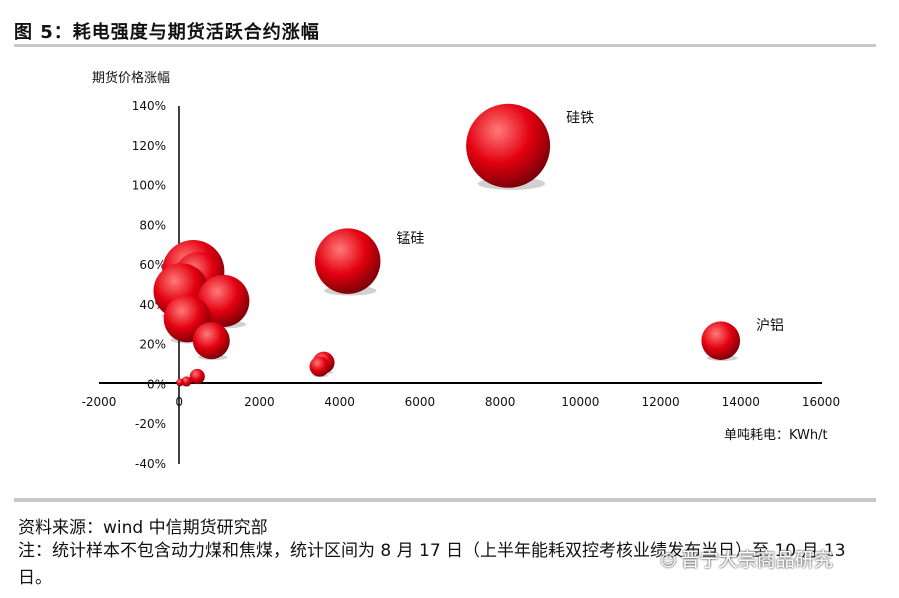 This screenshot has width=899, height=598. I want to click on y-tick-label: 0%, so click(156, 384).